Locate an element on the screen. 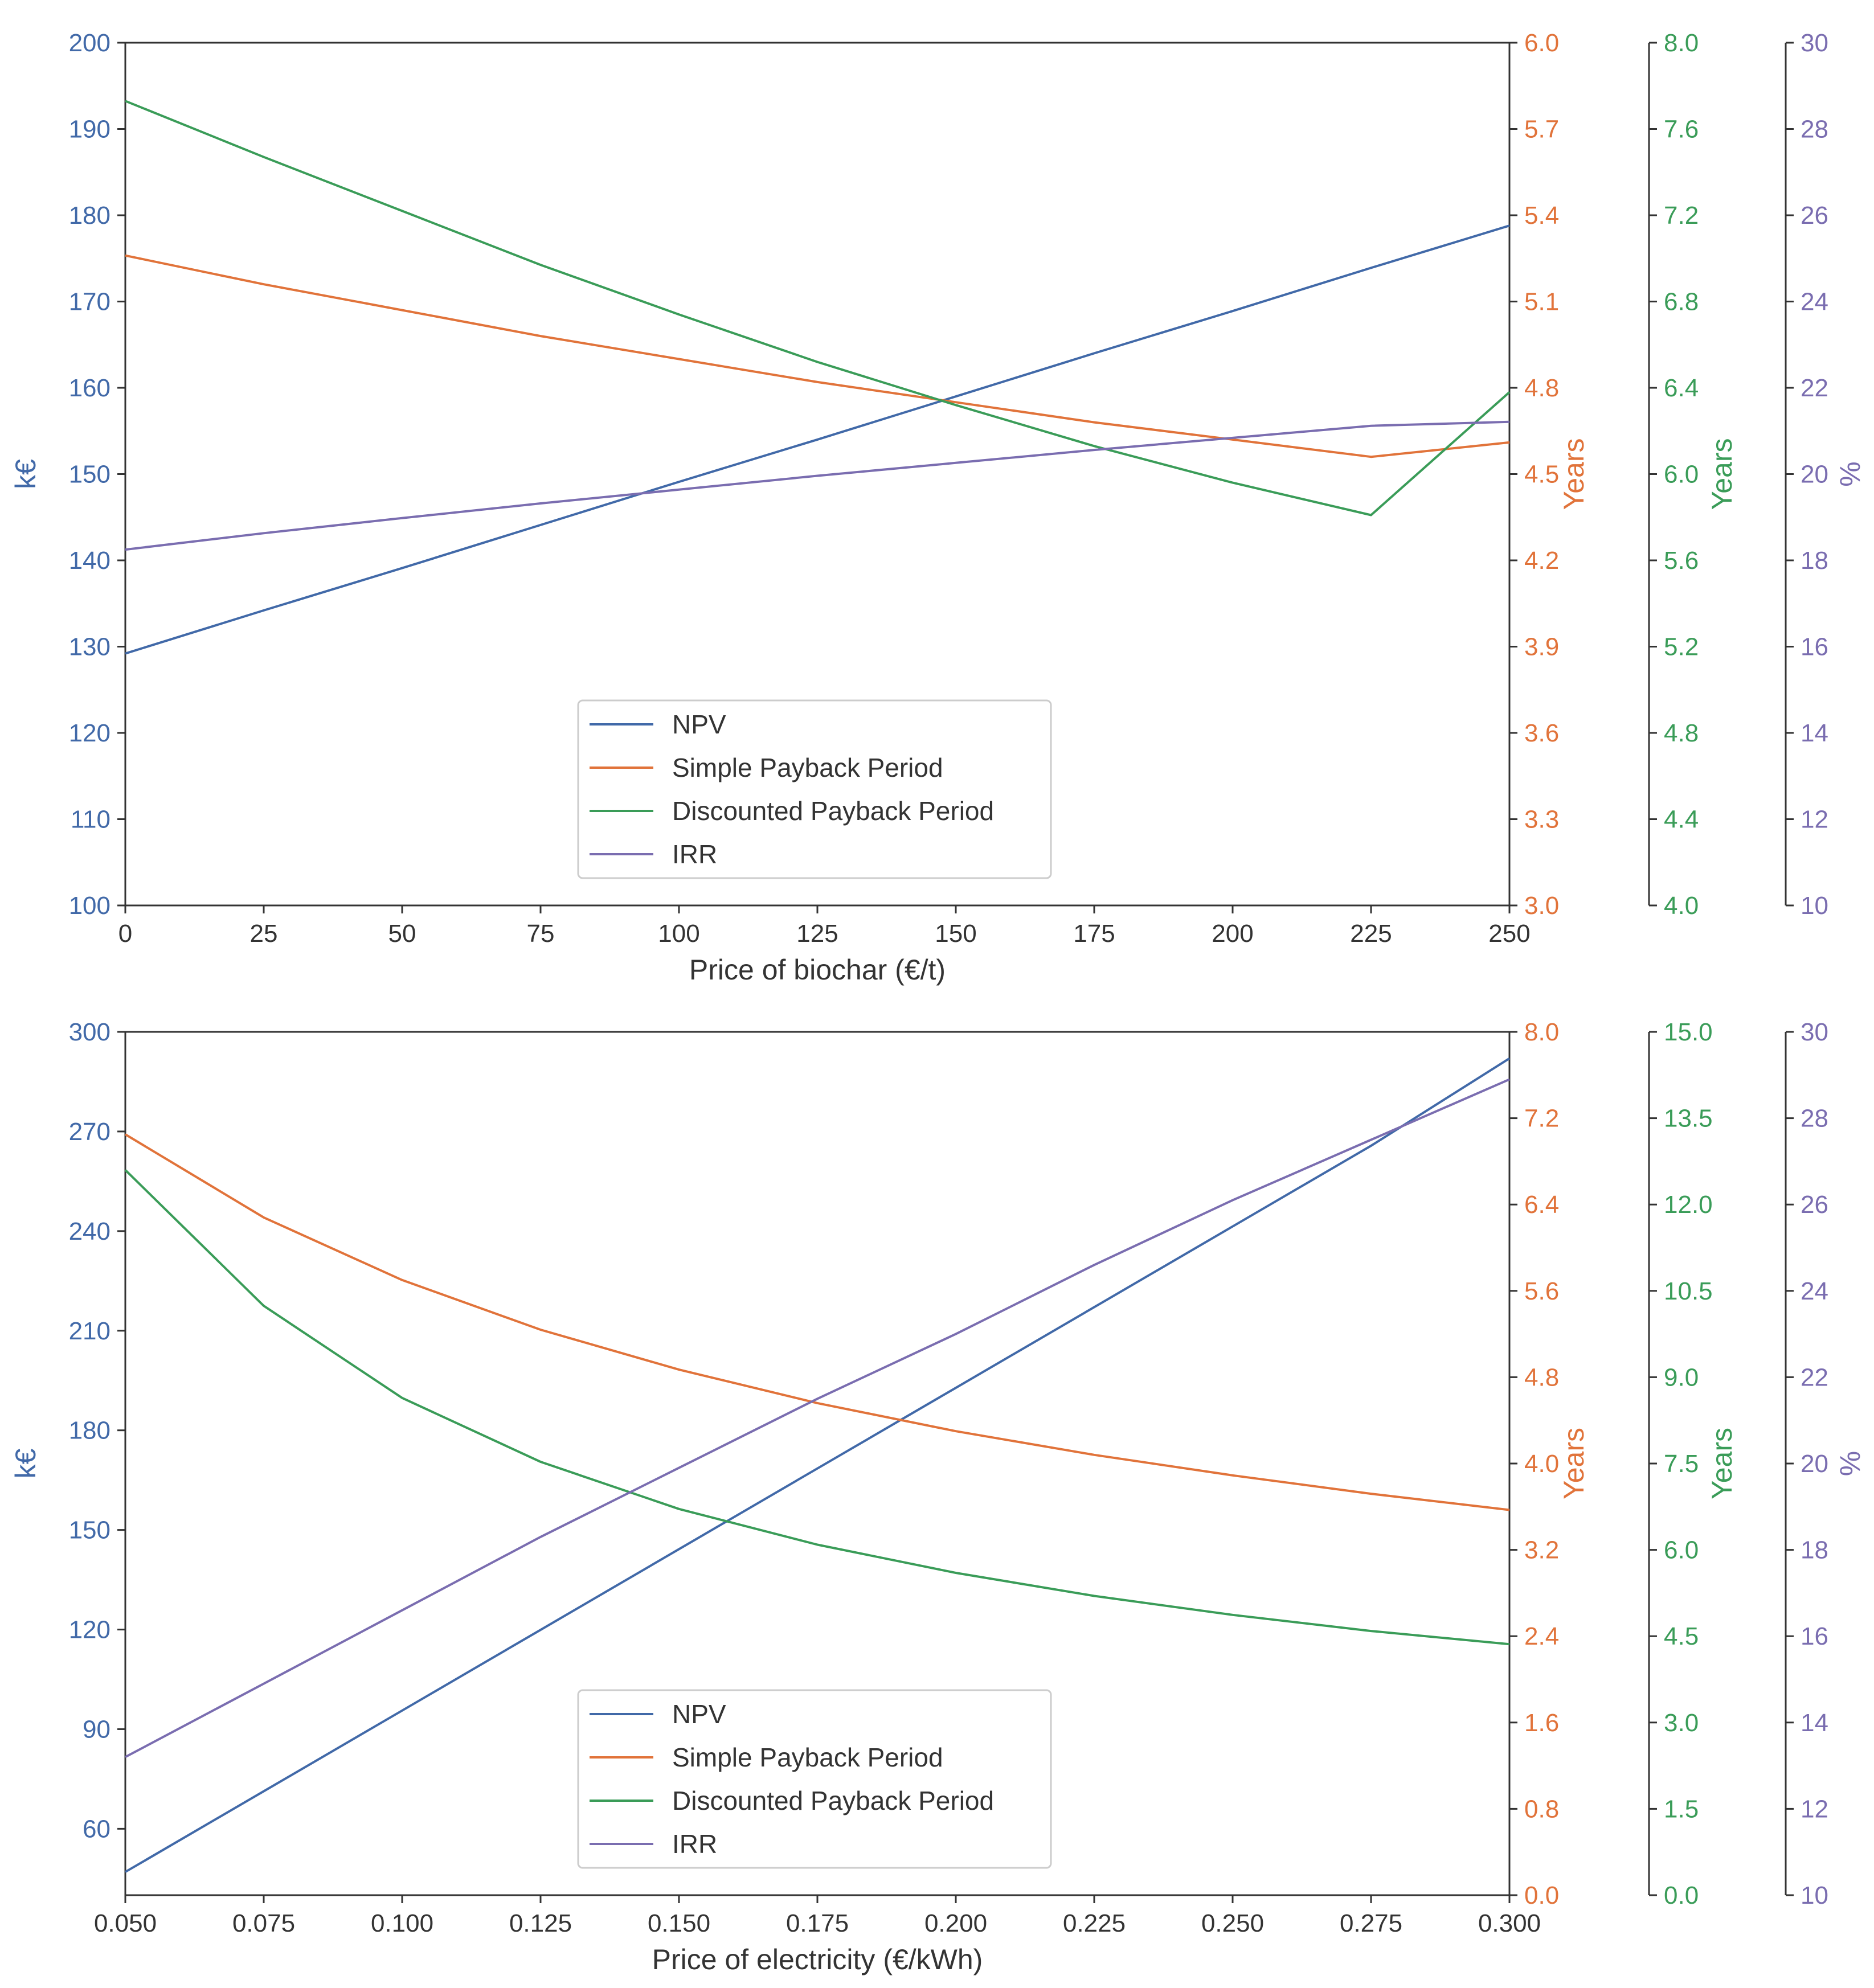 The width and height of the screenshot is (1874, 1988). y-tick-label: 13.5 is located at coordinates (1689, 1119).